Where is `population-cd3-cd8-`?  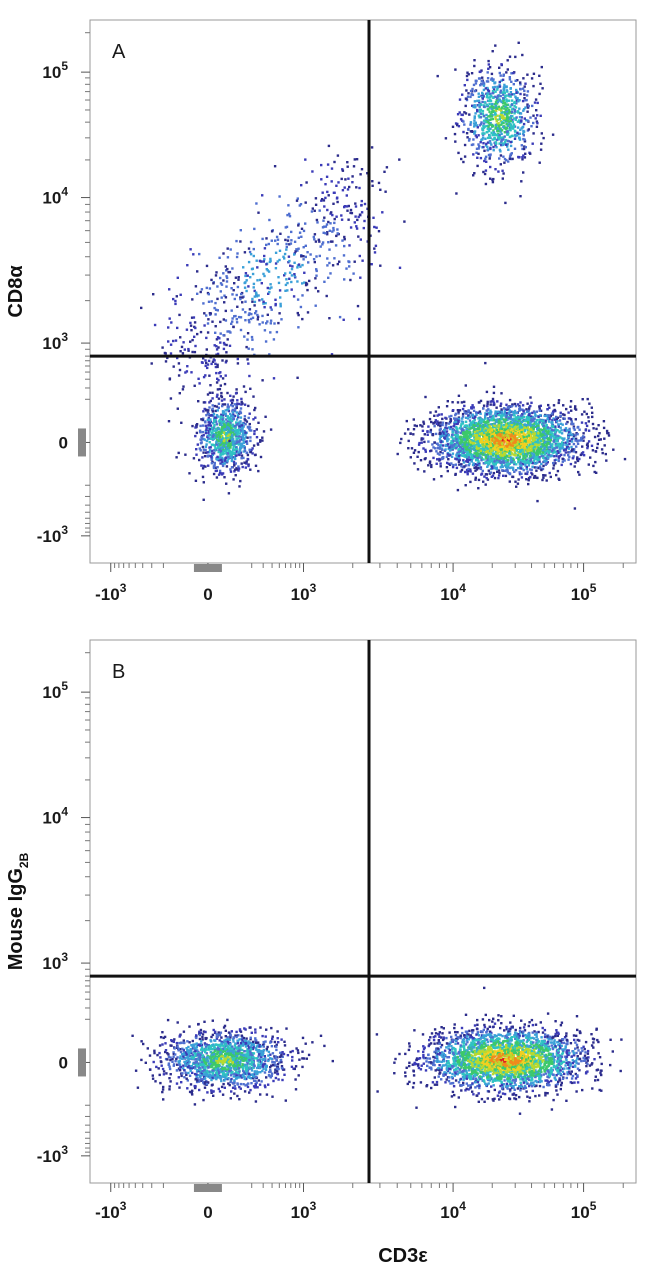
population-cd3-cd8- is located at coordinates (495, 123).